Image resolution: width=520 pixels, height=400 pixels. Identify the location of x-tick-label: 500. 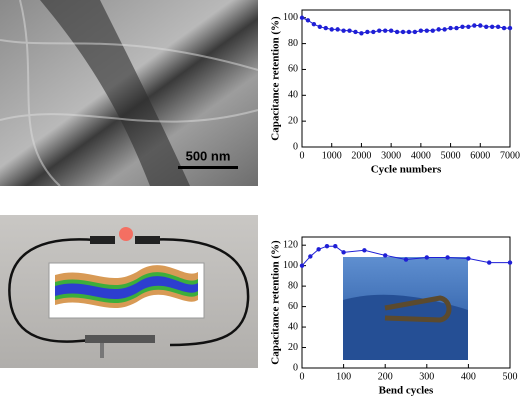
(510, 376).